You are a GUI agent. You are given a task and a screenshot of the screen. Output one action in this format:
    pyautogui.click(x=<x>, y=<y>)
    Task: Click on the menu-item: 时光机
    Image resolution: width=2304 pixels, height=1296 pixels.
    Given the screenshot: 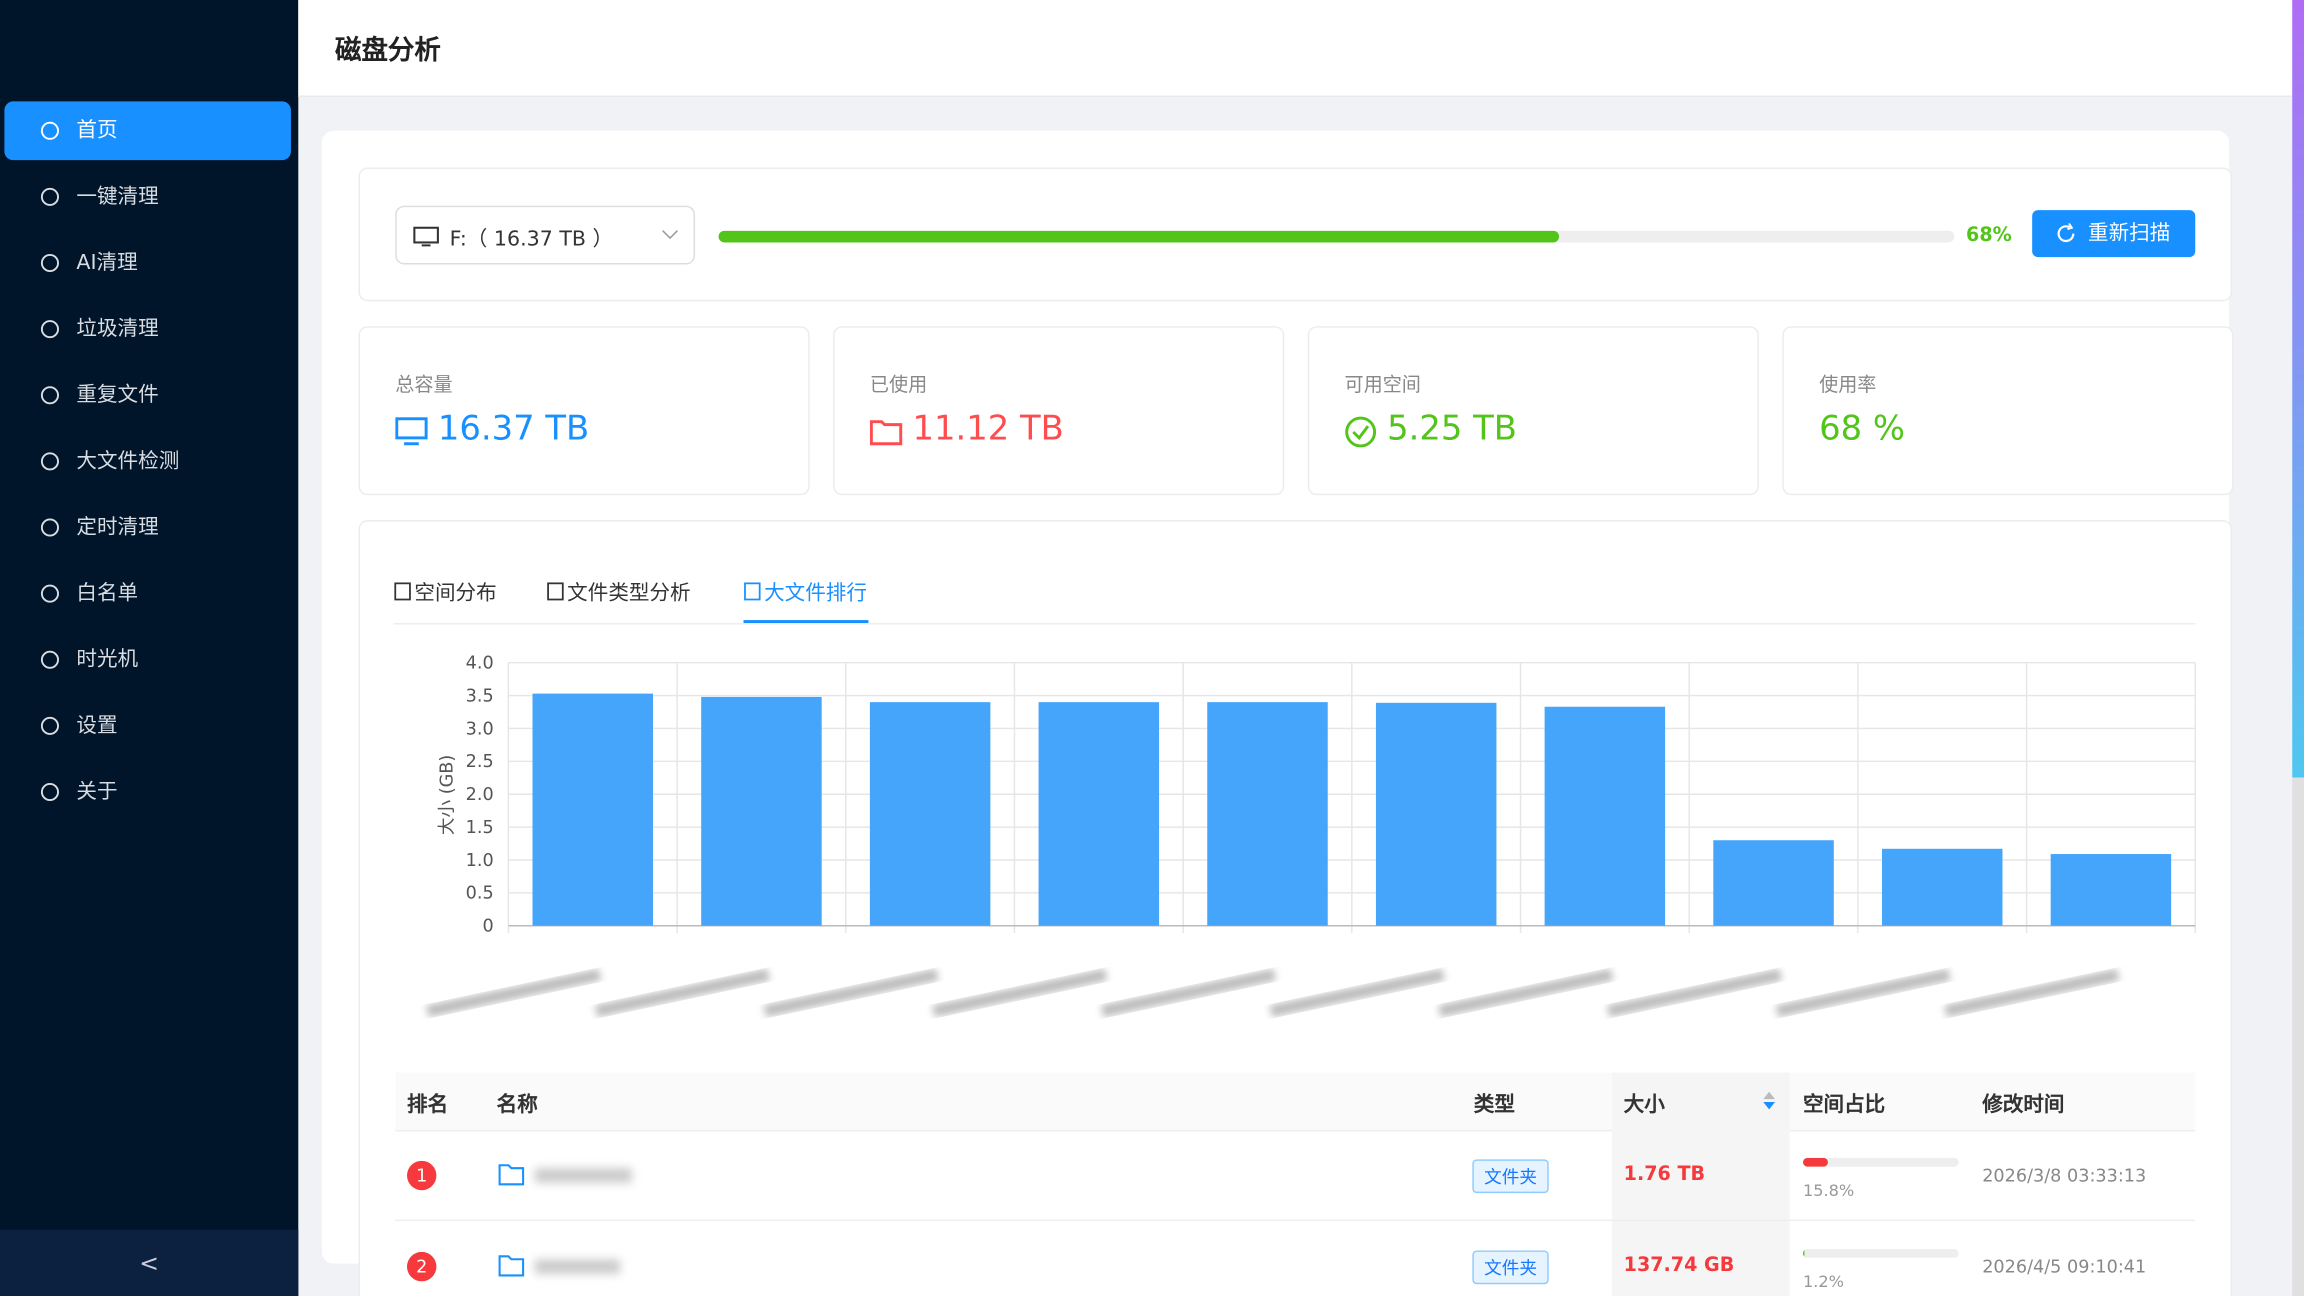 What is the action you would take?
    pyautogui.click(x=147, y=659)
    